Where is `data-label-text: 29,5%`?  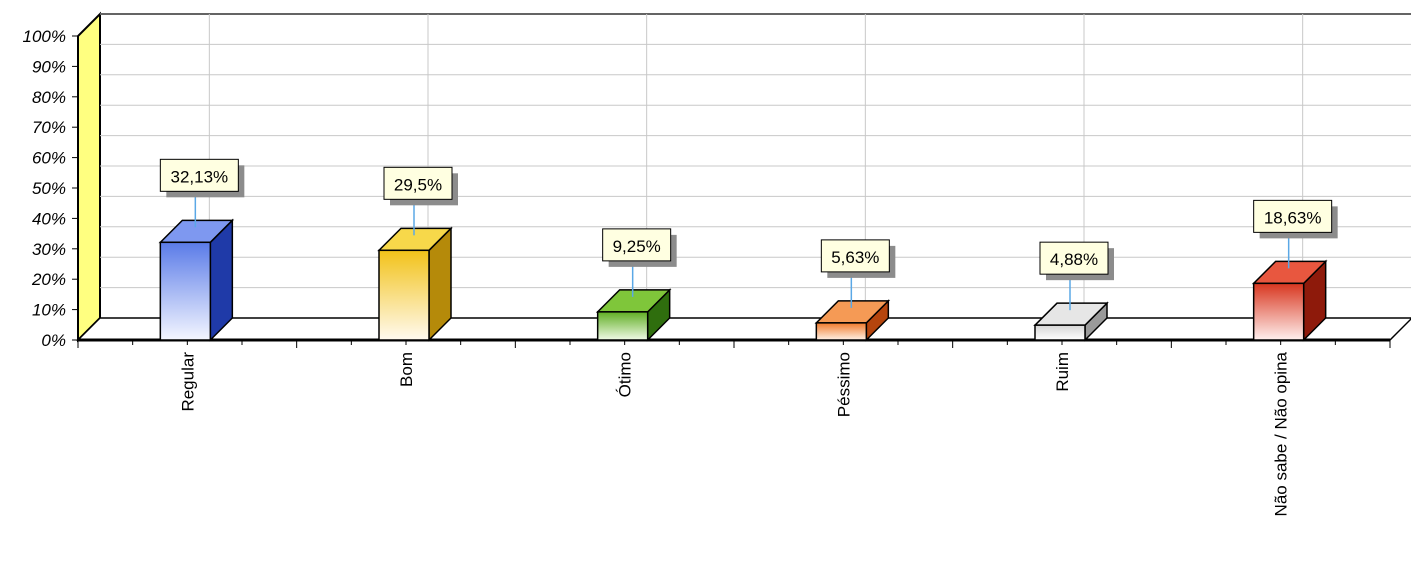 data-label-text: 29,5% is located at coordinates (418, 184).